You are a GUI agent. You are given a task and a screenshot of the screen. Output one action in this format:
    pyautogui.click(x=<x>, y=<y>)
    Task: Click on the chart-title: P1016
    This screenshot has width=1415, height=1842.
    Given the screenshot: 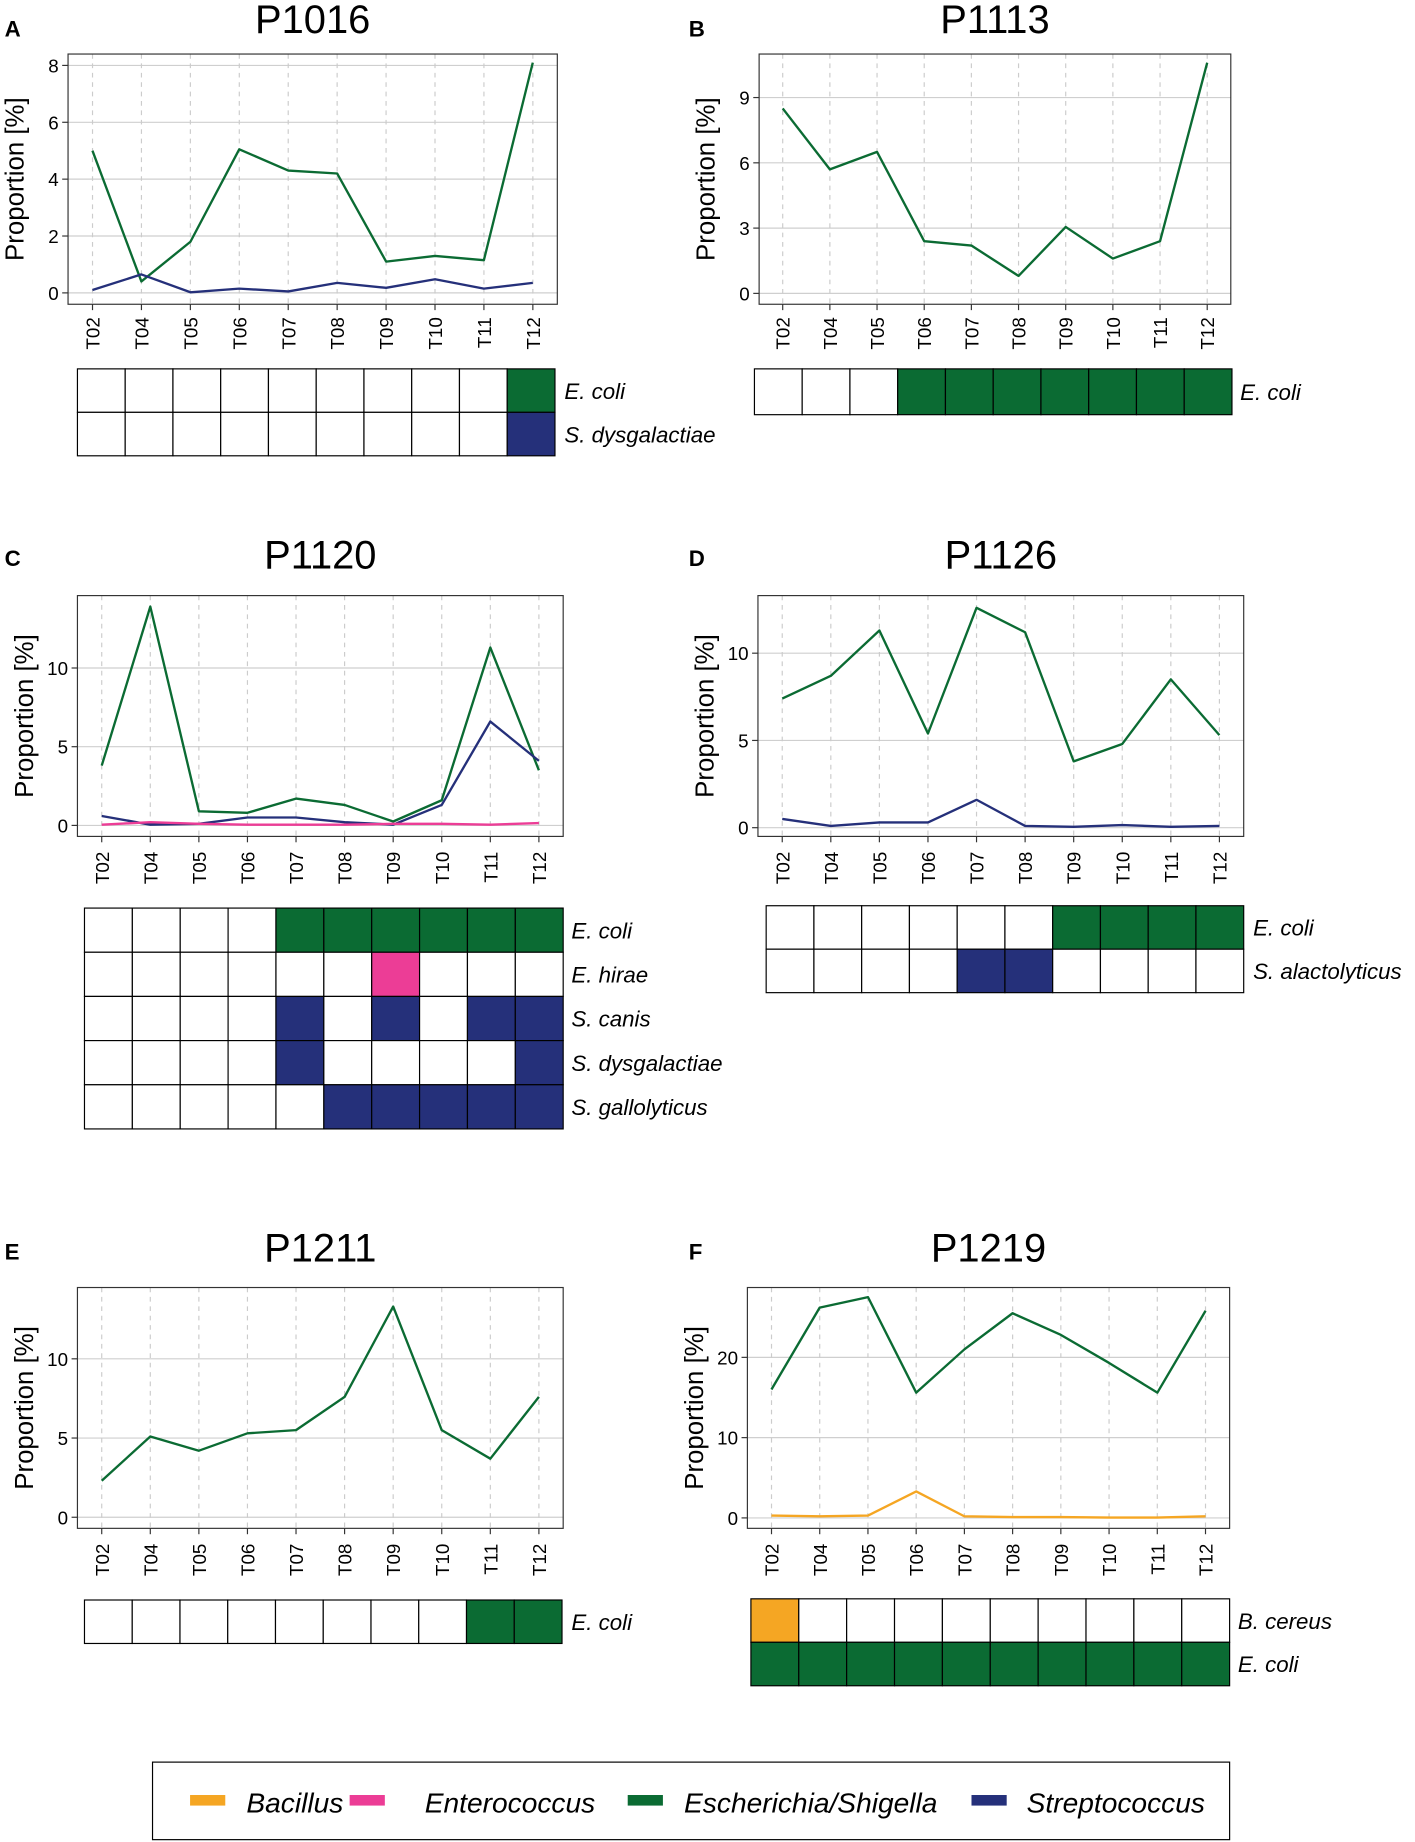 What is the action you would take?
    pyautogui.click(x=312, y=21)
    